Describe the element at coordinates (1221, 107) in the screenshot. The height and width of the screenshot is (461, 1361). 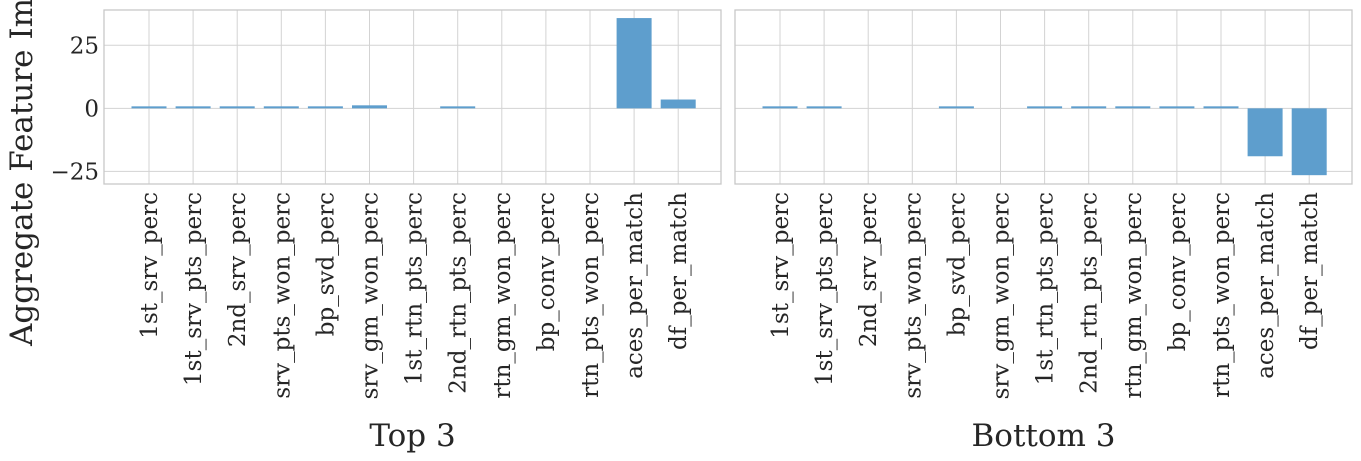
I see `bar-rtn_pts_won_perc` at that location.